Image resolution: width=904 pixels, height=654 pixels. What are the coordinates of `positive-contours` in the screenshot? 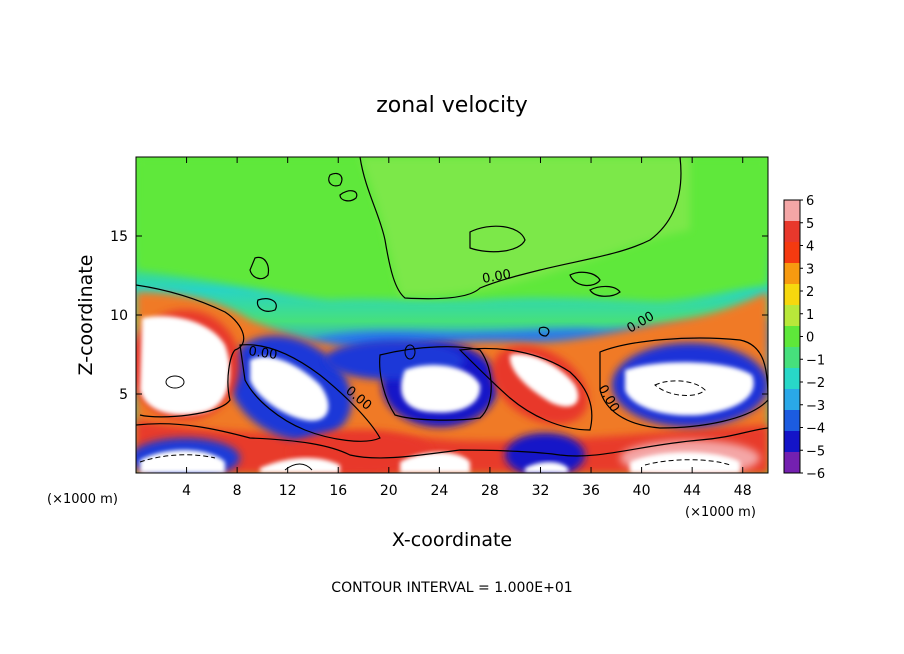 It's located at (290, 407).